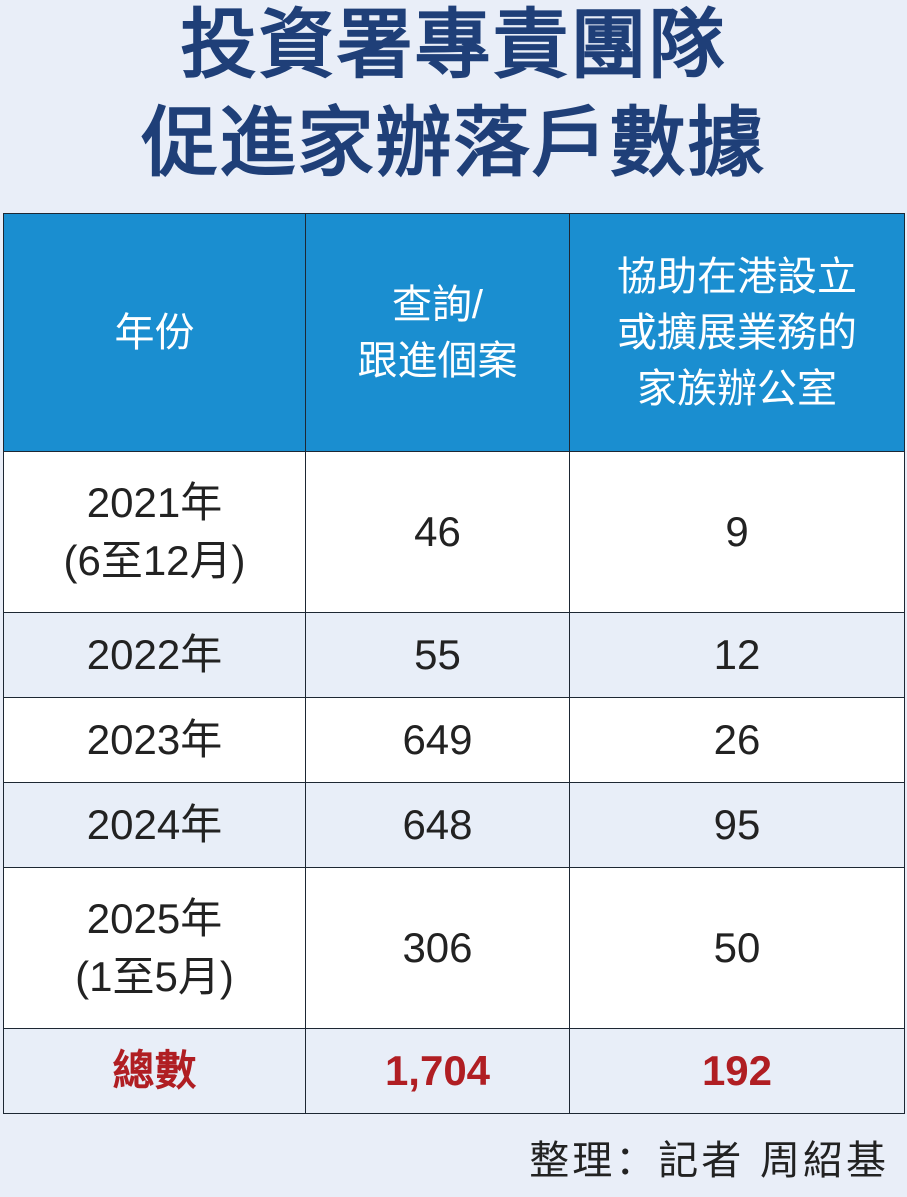  What do you see at coordinates (737, 740) in the screenshot?
I see `offices-cell: 26` at bounding box center [737, 740].